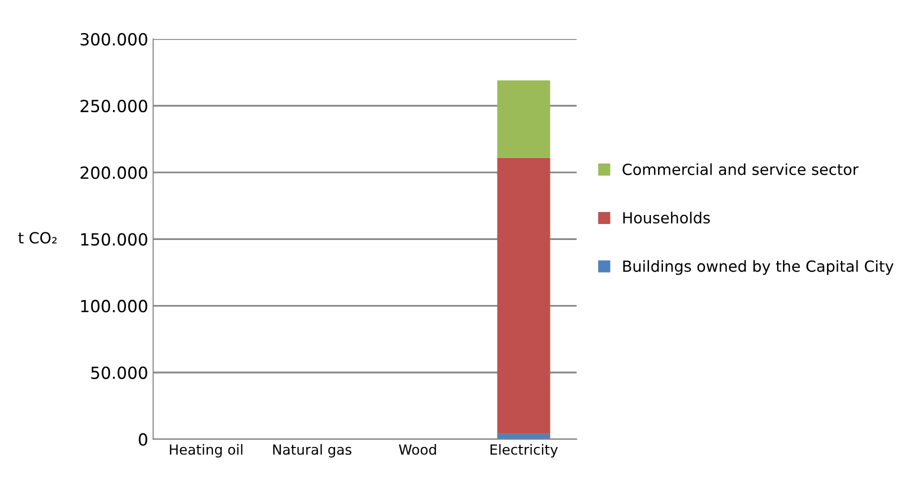 Image resolution: width=901 pixels, height=488 pixels. I want to click on legend-label: Buildings owned by the Capital City, so click(758, 267).